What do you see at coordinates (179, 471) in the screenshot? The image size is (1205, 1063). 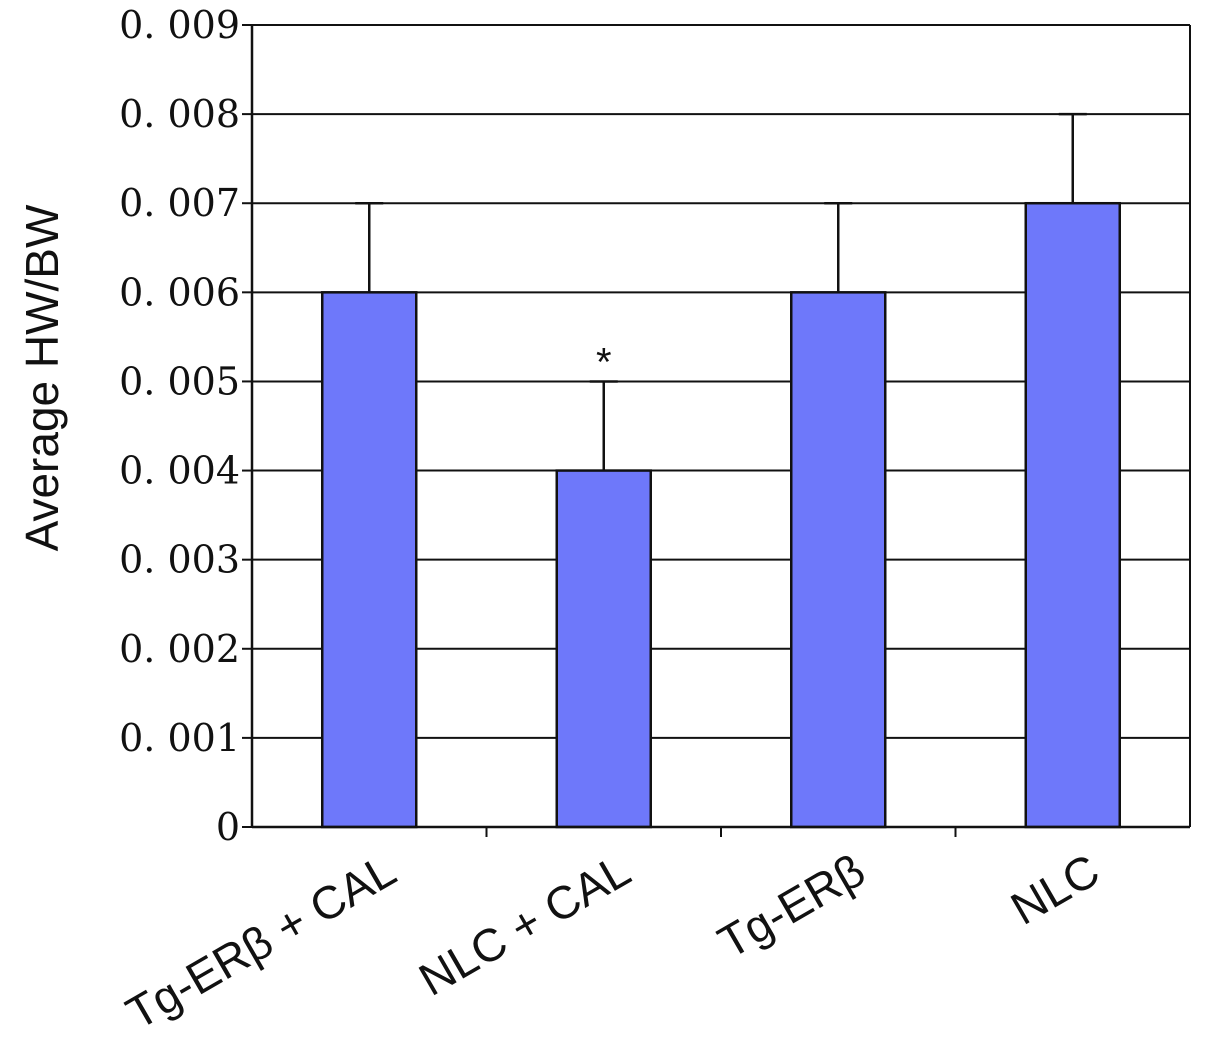 I see `y-tick-label: 0. 004` at bounding box center [179, 471].